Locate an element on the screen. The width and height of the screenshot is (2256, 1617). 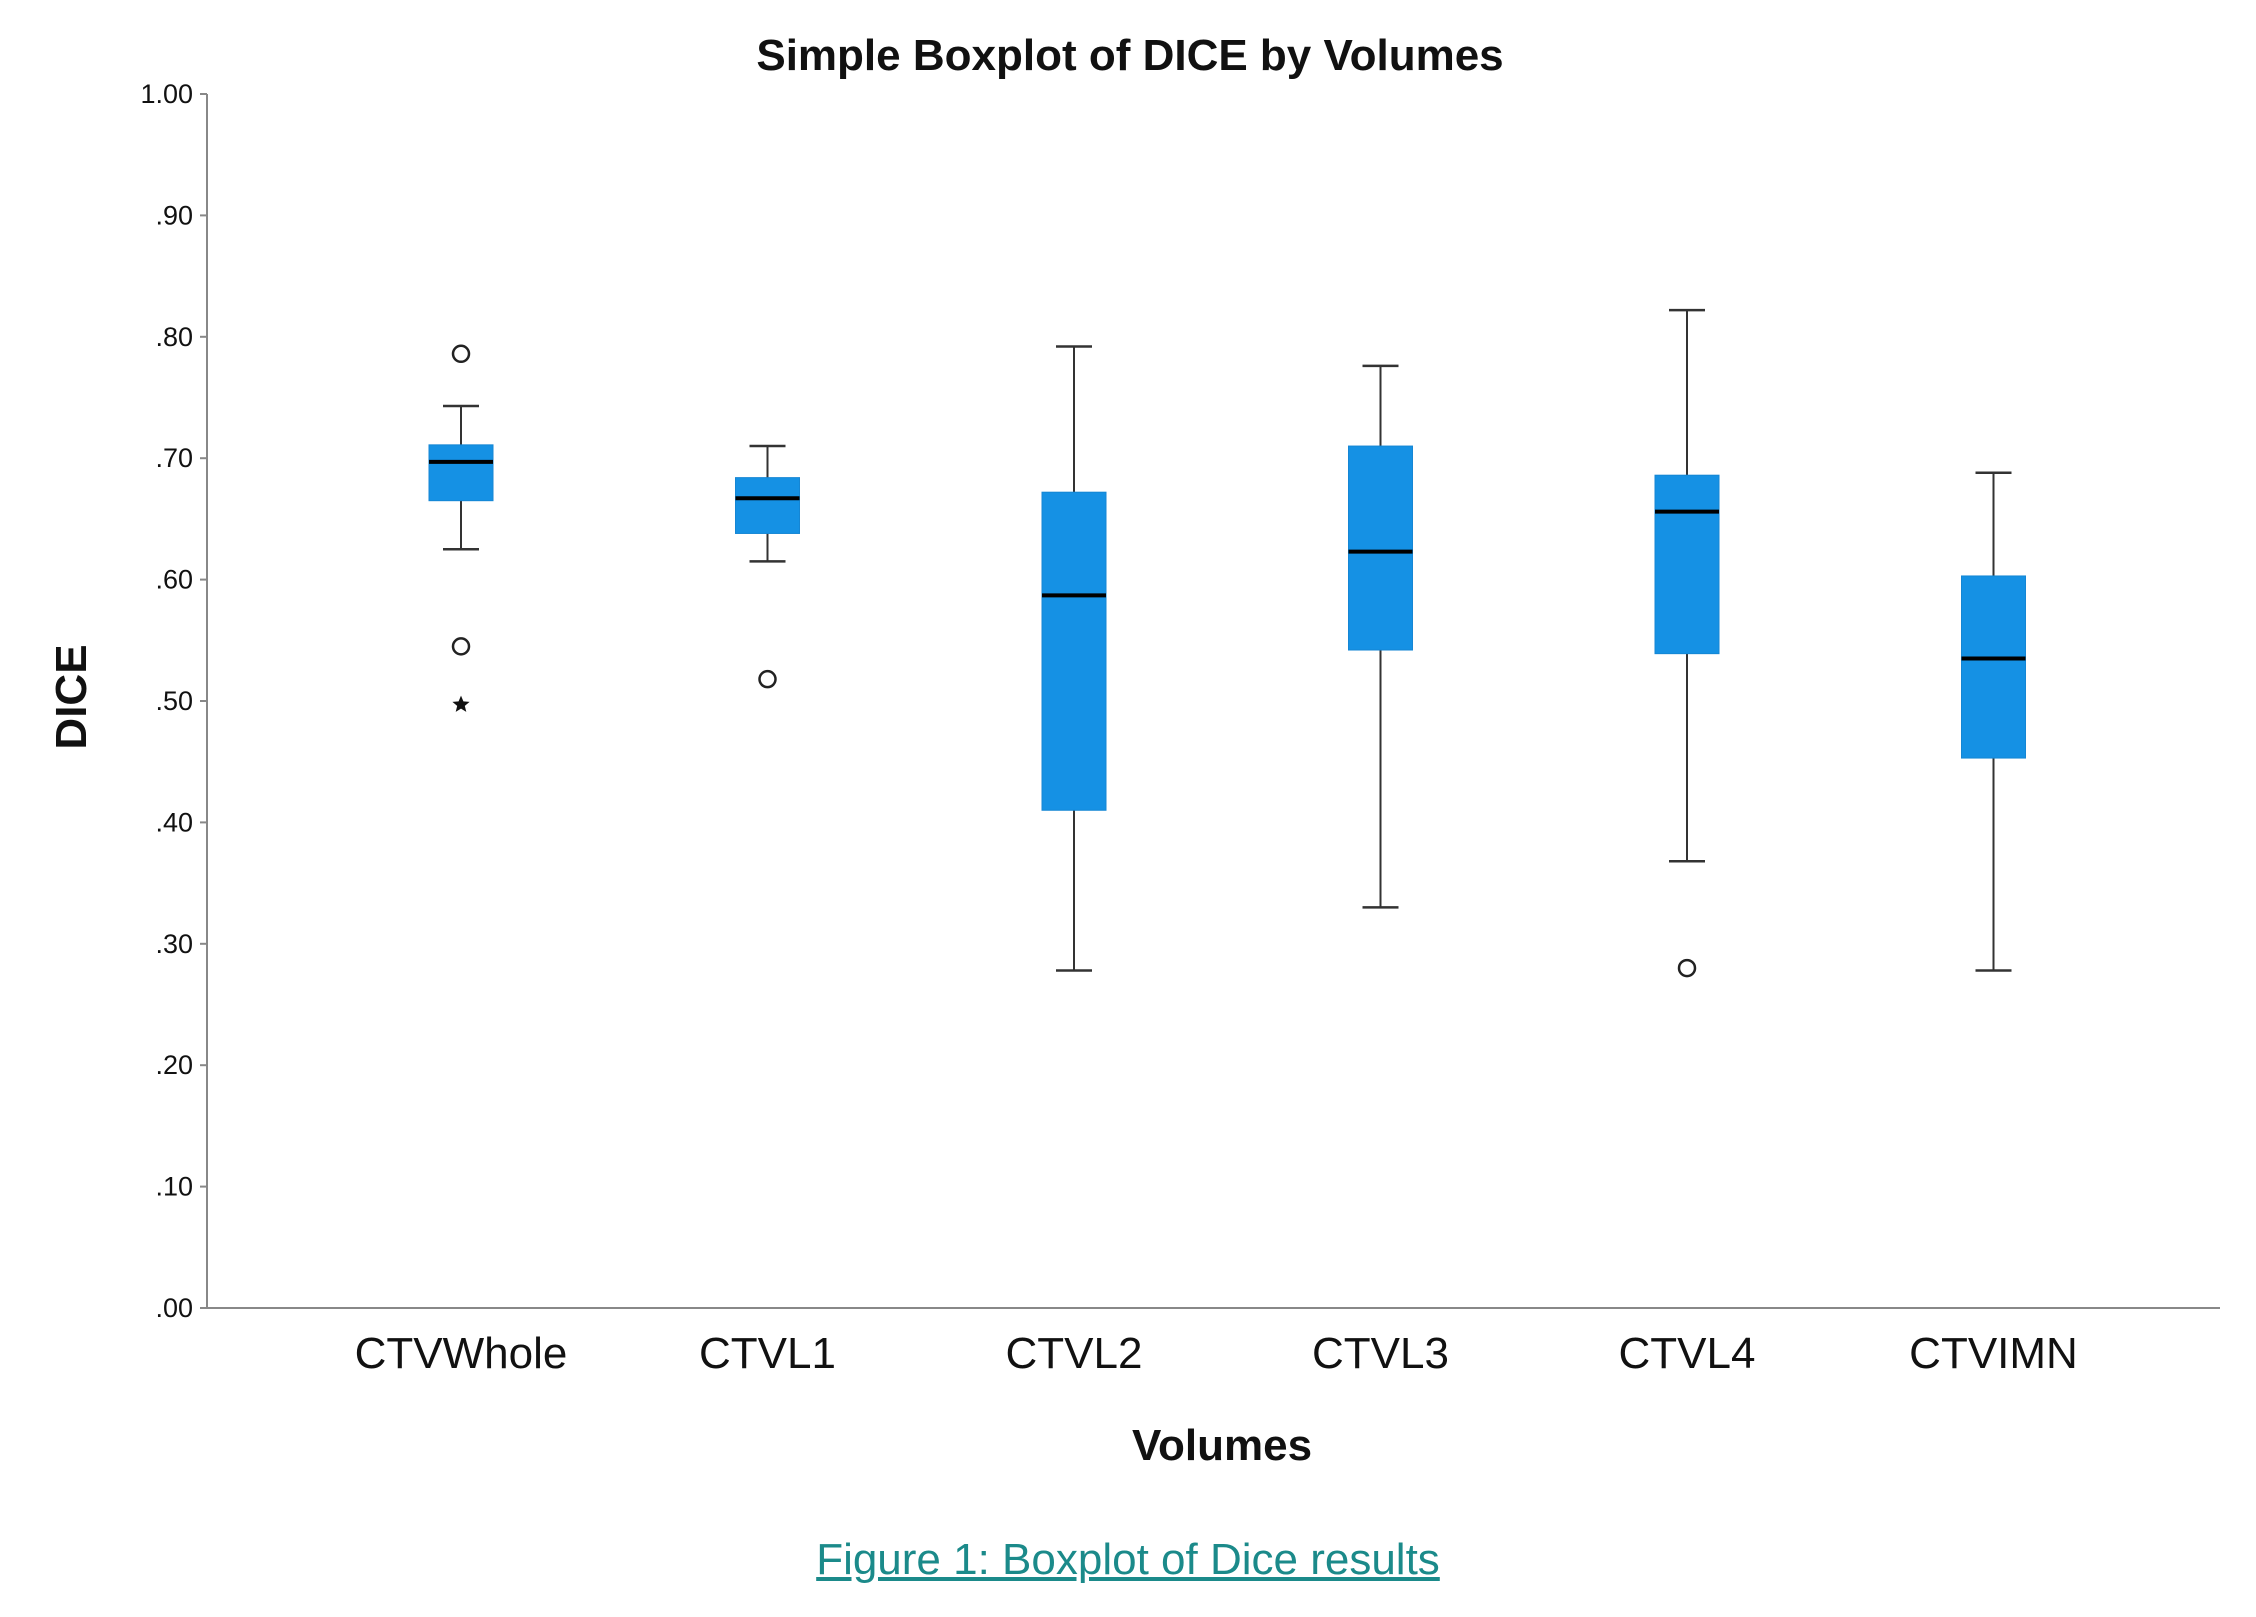
extreme-point is located at coordinates (461, 703).